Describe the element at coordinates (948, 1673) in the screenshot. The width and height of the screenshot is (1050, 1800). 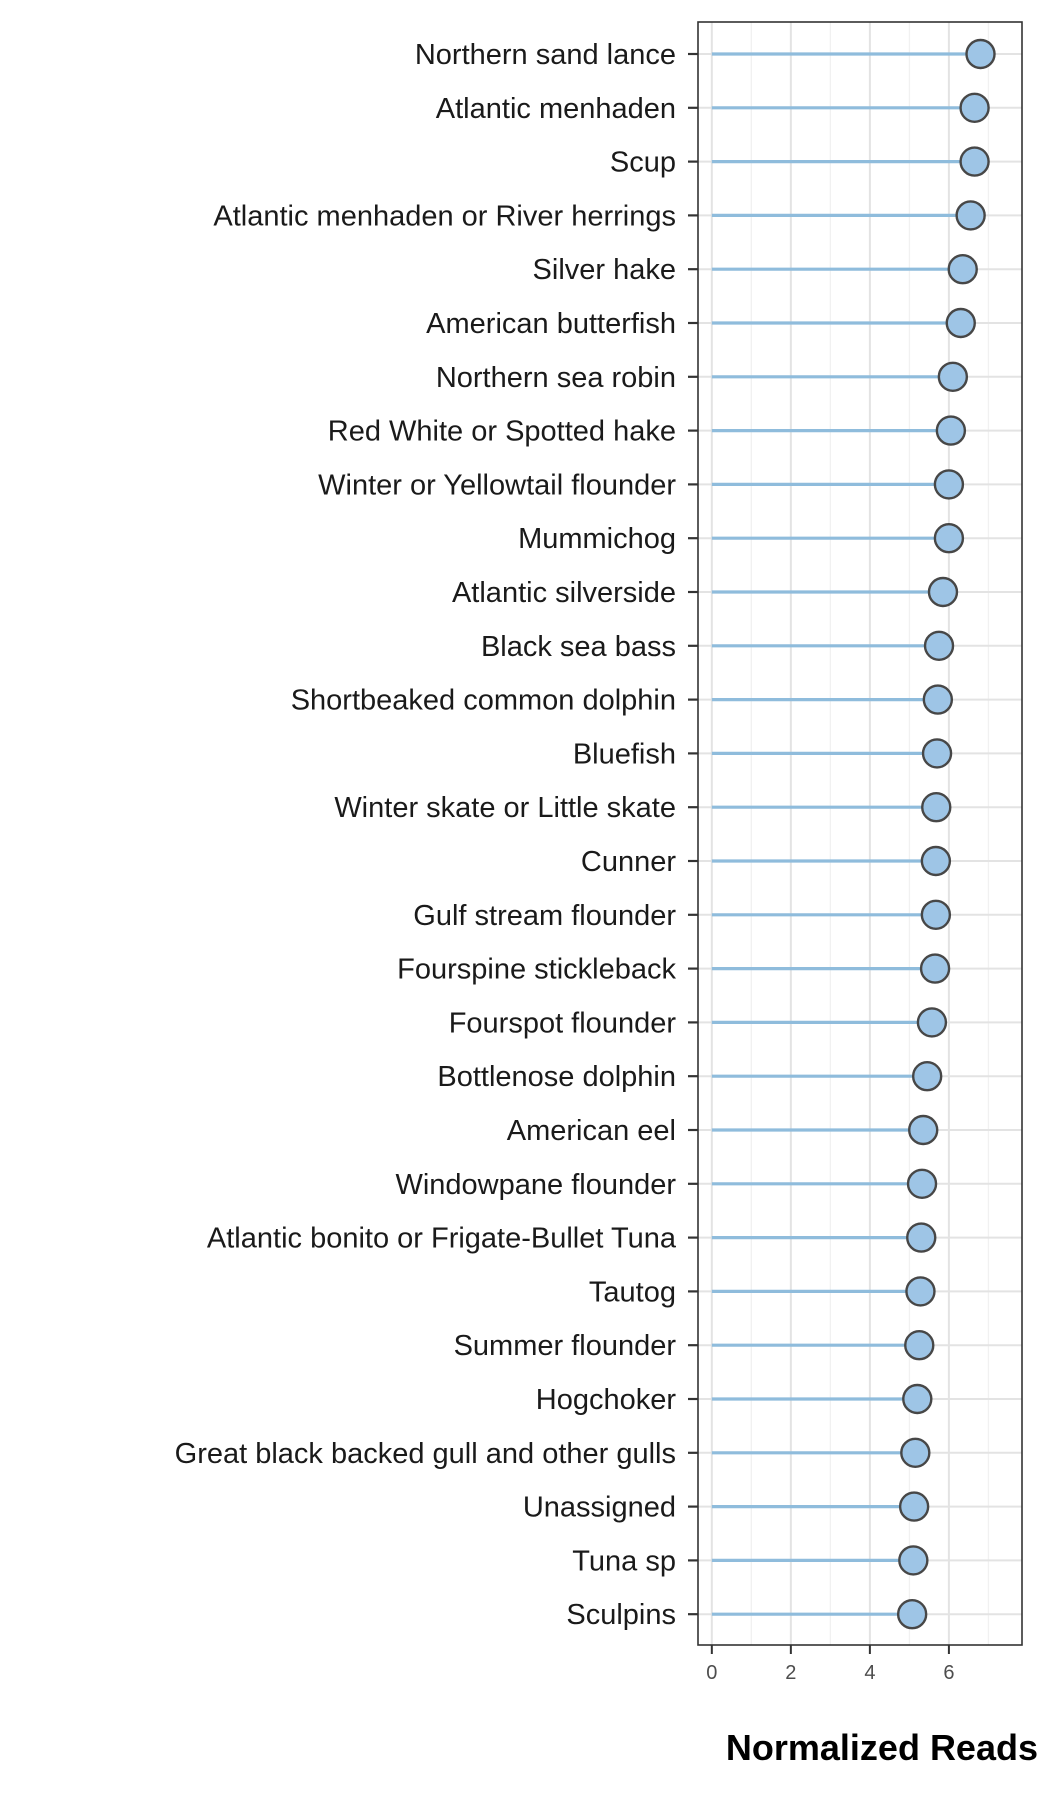
I see `x-tick-label: 6` at that location.